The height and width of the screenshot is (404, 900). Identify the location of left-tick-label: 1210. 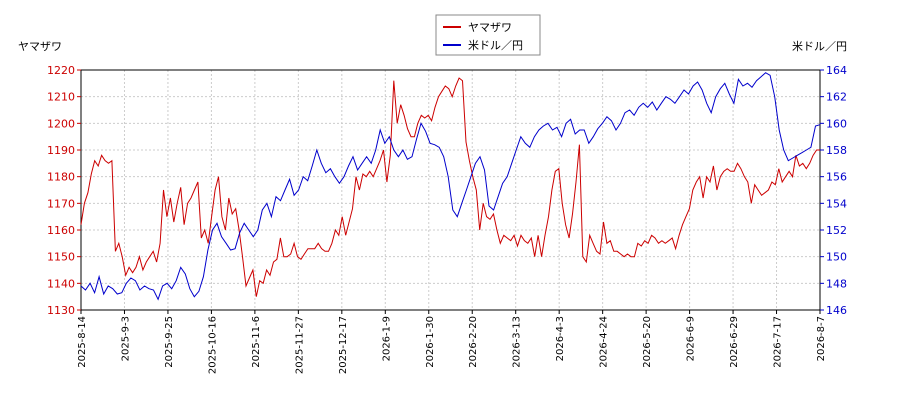
(61, 97).